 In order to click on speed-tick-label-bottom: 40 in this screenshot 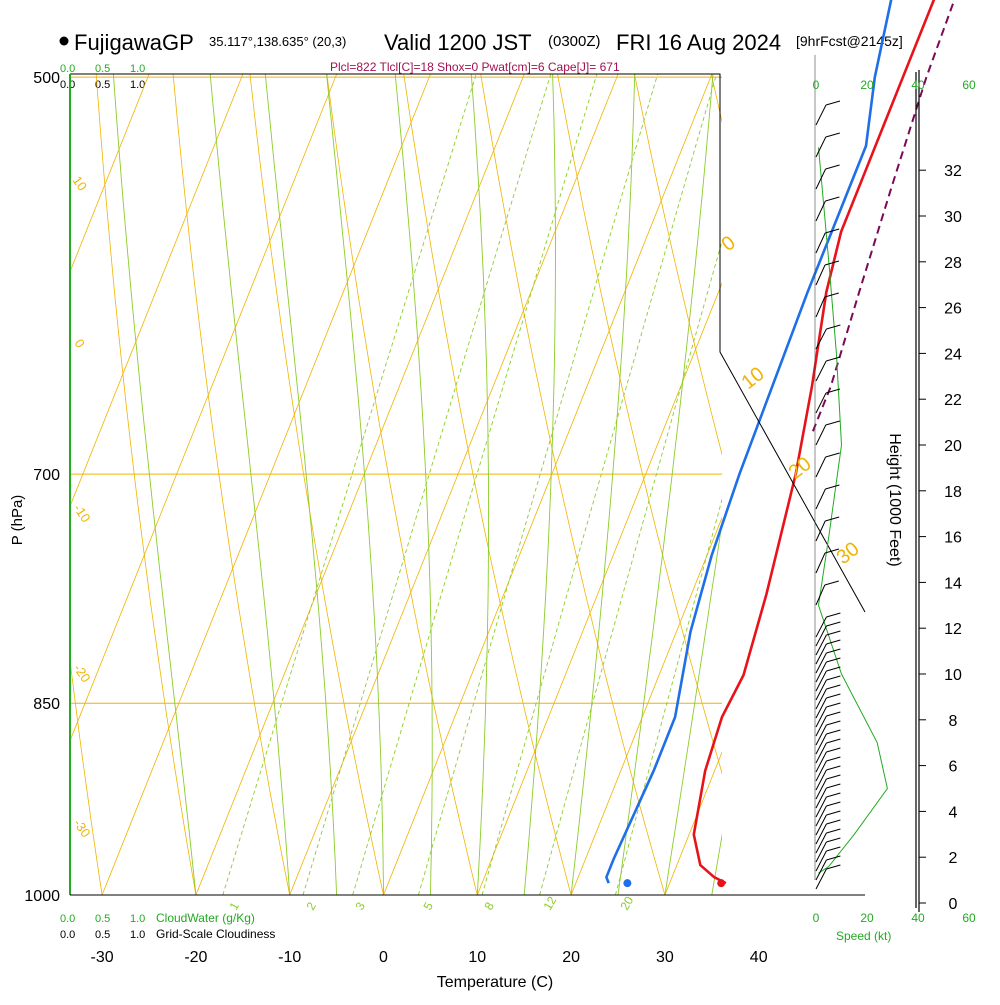, I will do `click(918, 918)`.